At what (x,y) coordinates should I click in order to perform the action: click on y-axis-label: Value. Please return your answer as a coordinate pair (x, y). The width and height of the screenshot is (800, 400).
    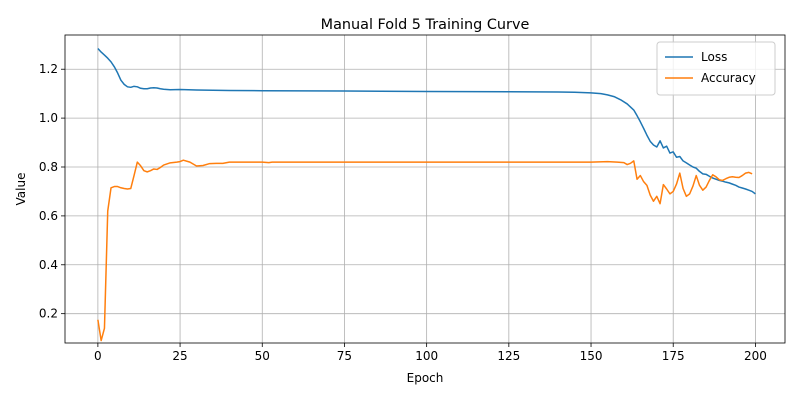
    Looking at the image, I should click on (21, 189).